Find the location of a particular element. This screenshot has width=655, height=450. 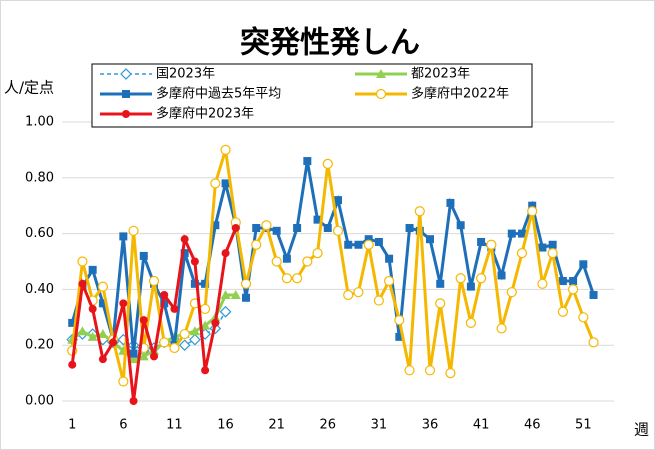

y-tick-label: 1.00 is located at coordinates (39, 122).